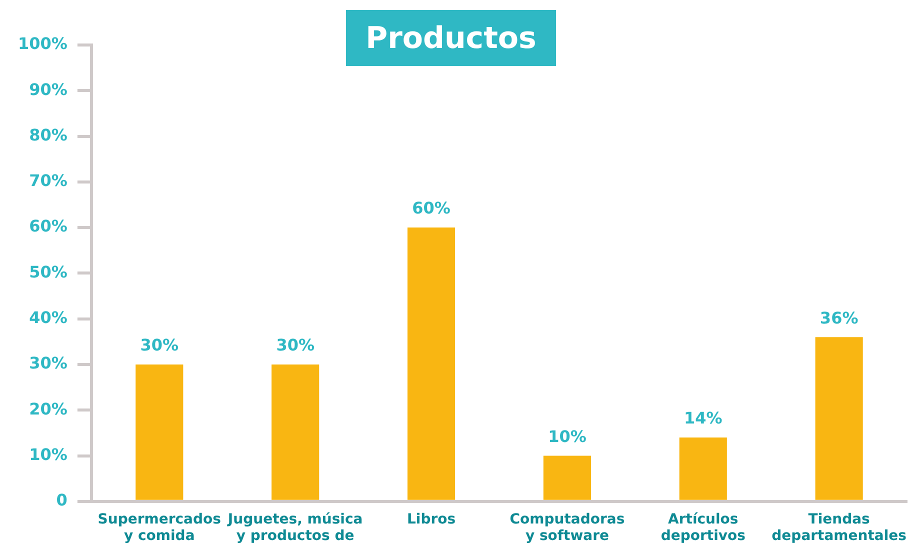 This screenshot has height=557, width=917. What do you see at coordinates (431, 208) in the screenshot?
I see `data-label: 60%` at bounding box center [431, 208].